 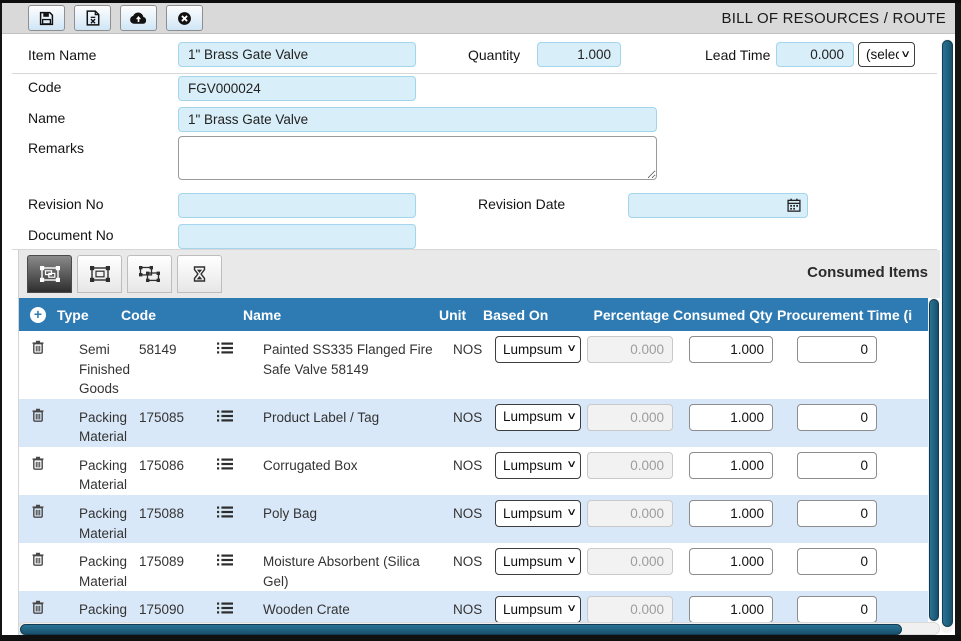 What do you see at coordinates (38, 314) in the screenshot?
I see `add-row-button: +` at bounding box center [38, 314].